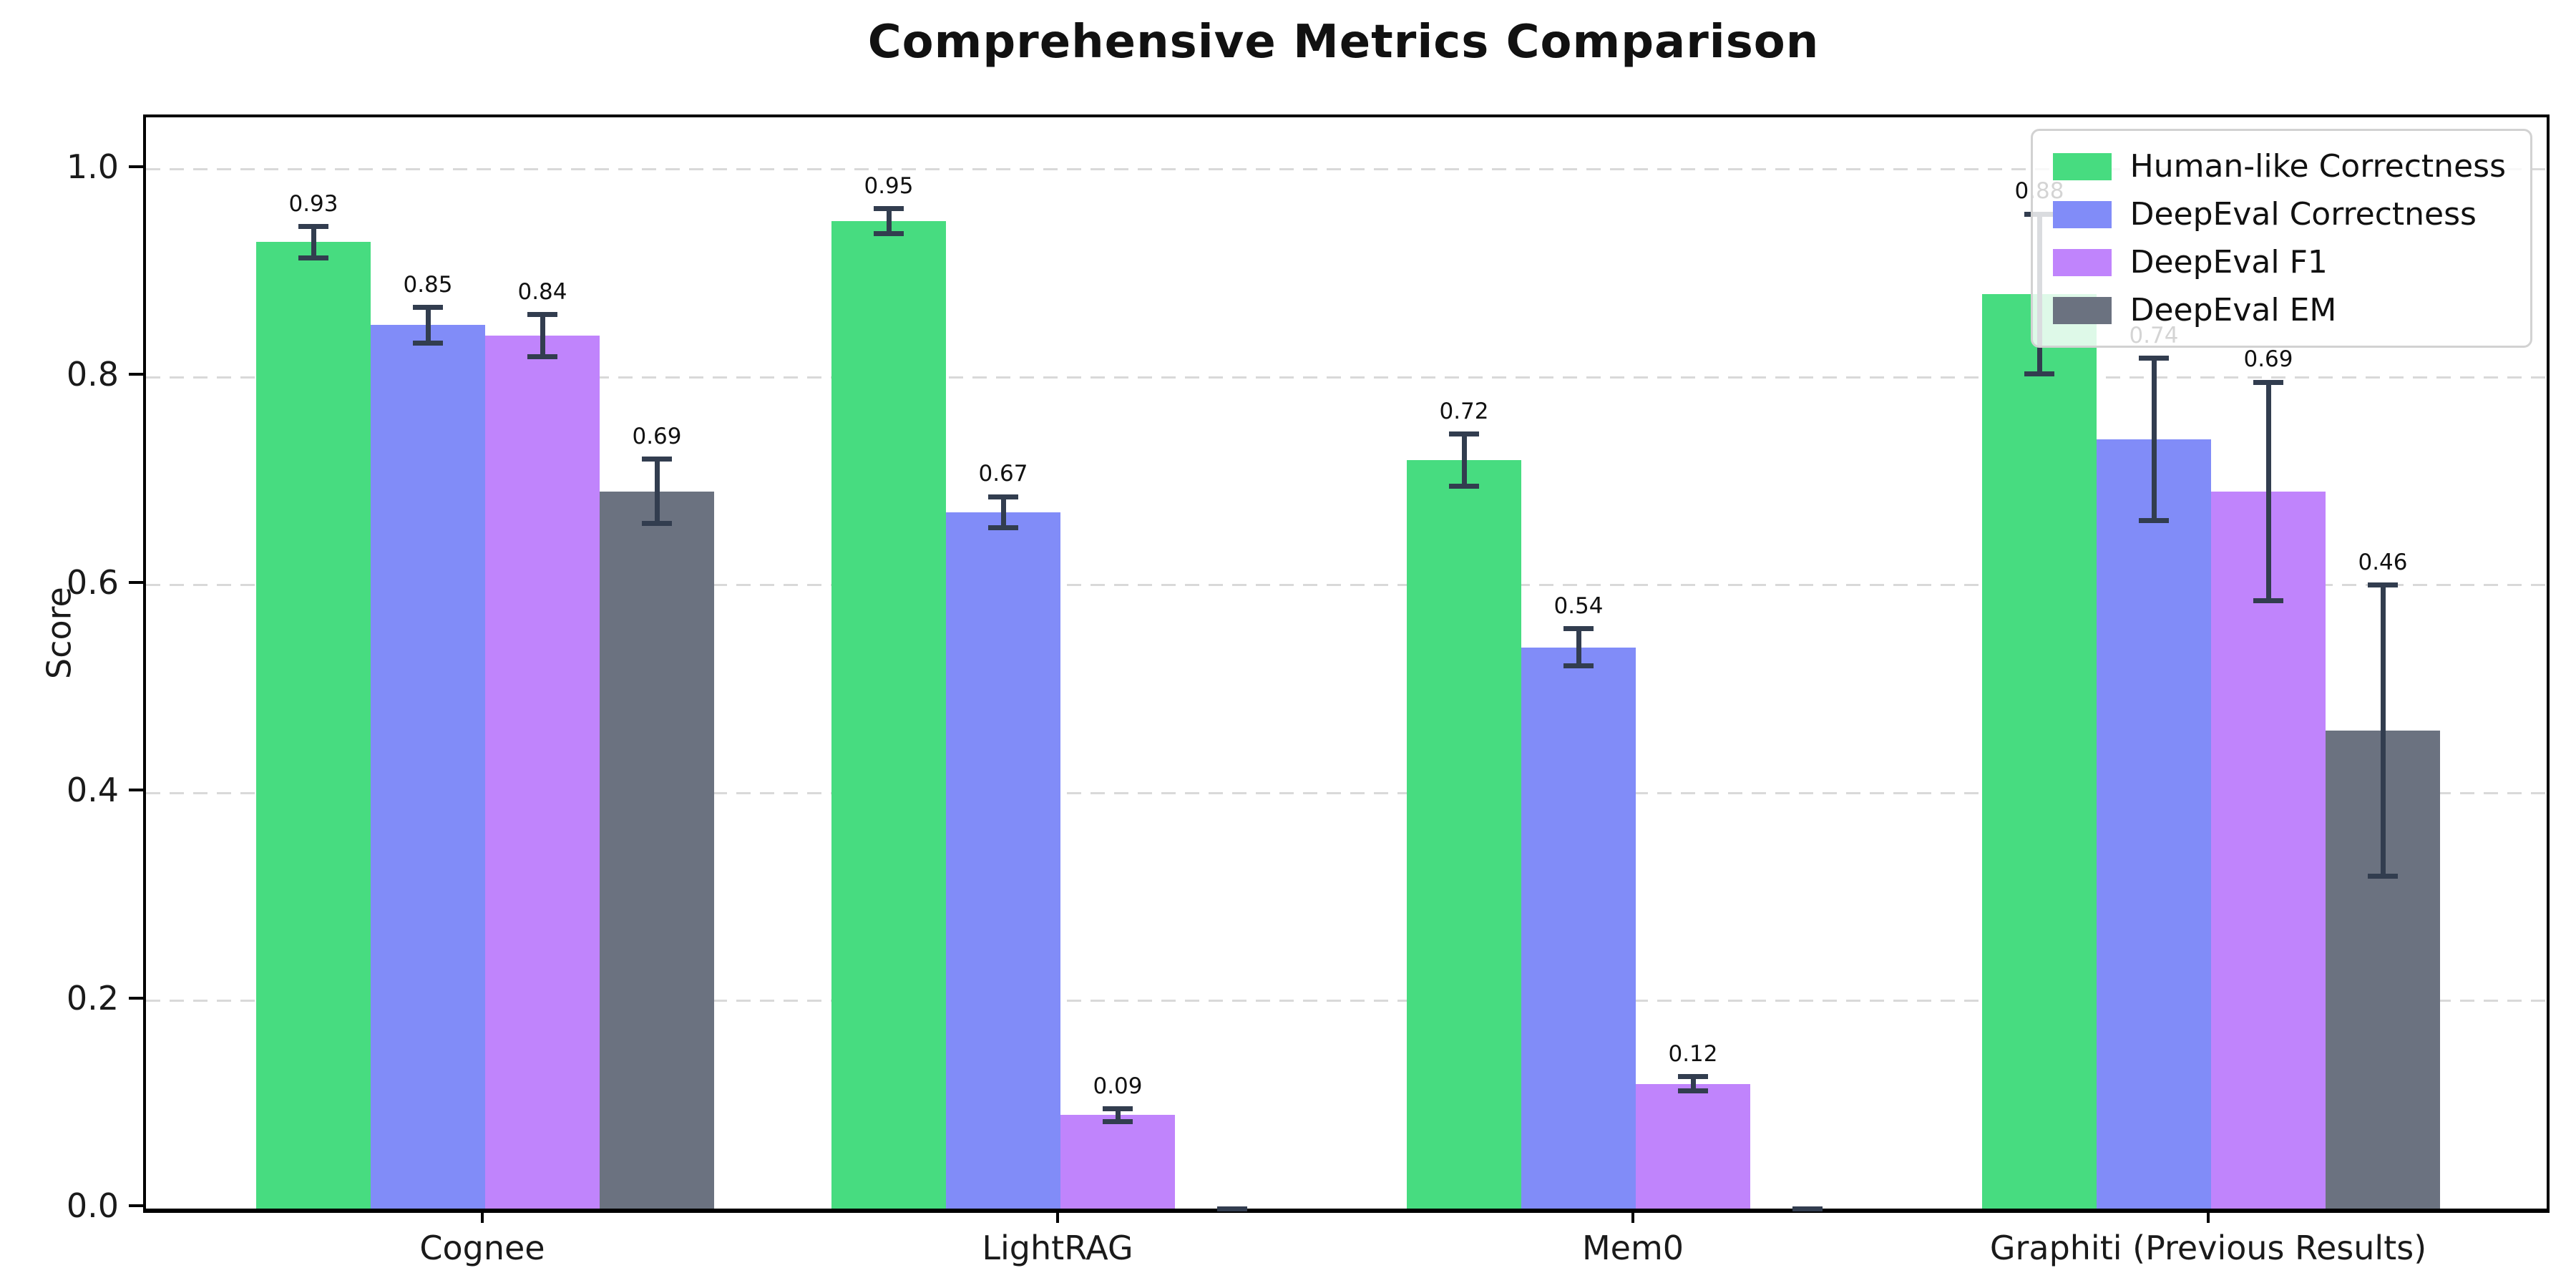  I want to click on human-like-correctness-swatch, so click(2082, 166).